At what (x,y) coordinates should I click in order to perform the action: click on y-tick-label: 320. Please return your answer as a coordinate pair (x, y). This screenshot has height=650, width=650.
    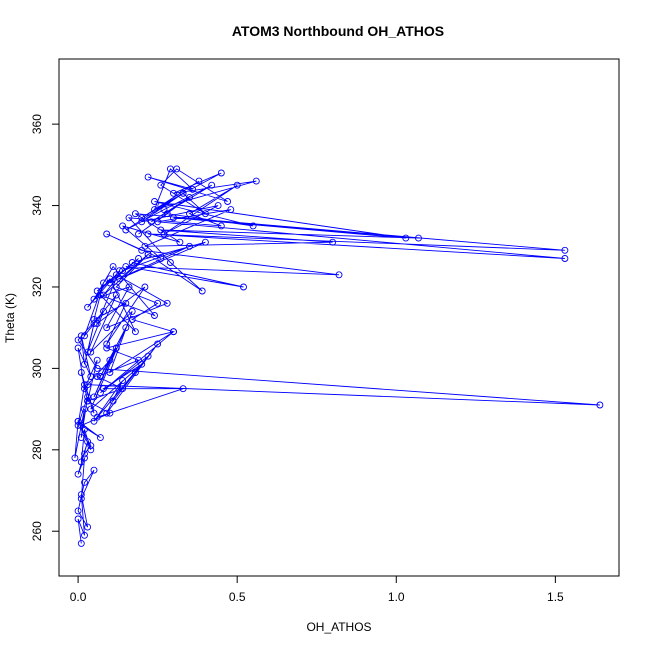
    Looking at the image, I should click on (37, 287).